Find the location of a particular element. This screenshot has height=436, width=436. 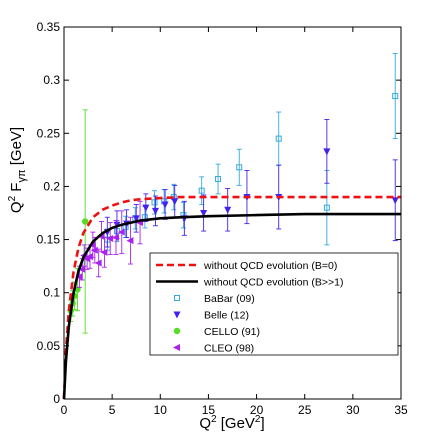

x-tick-label: 10 is located at coordinates (161, 410).